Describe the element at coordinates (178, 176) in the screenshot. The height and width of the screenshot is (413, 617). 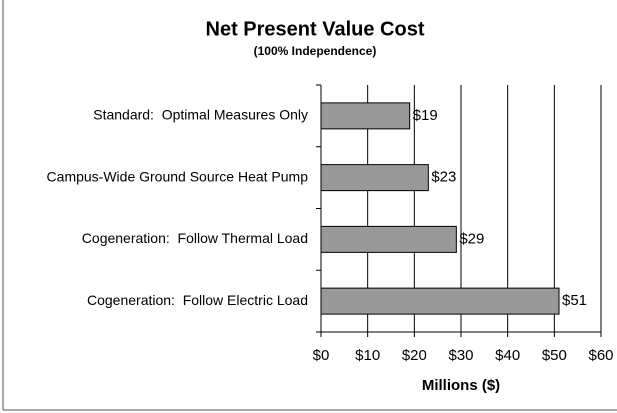
I see `y-tick-label: Campus-Wide Ground Source Heat Pump` at that location.